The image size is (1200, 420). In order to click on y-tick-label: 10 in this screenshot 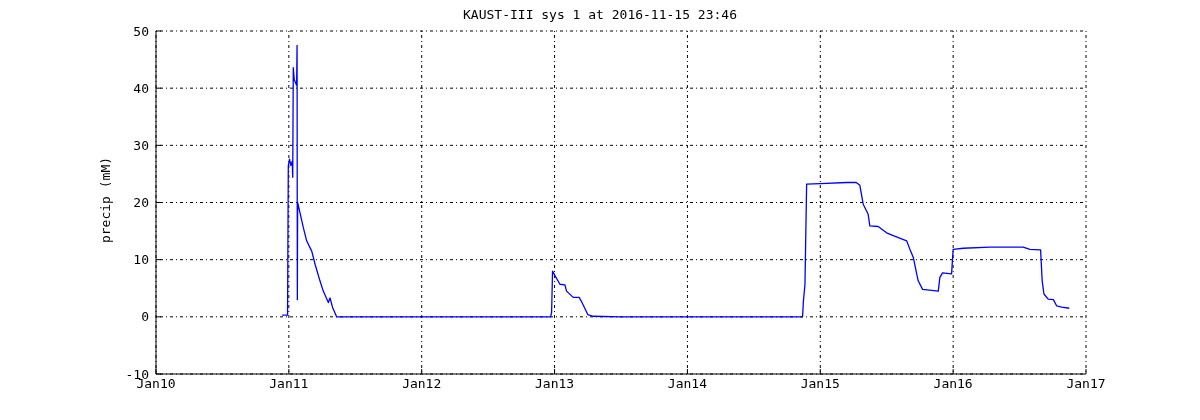, I will do `click(141, 260)`.